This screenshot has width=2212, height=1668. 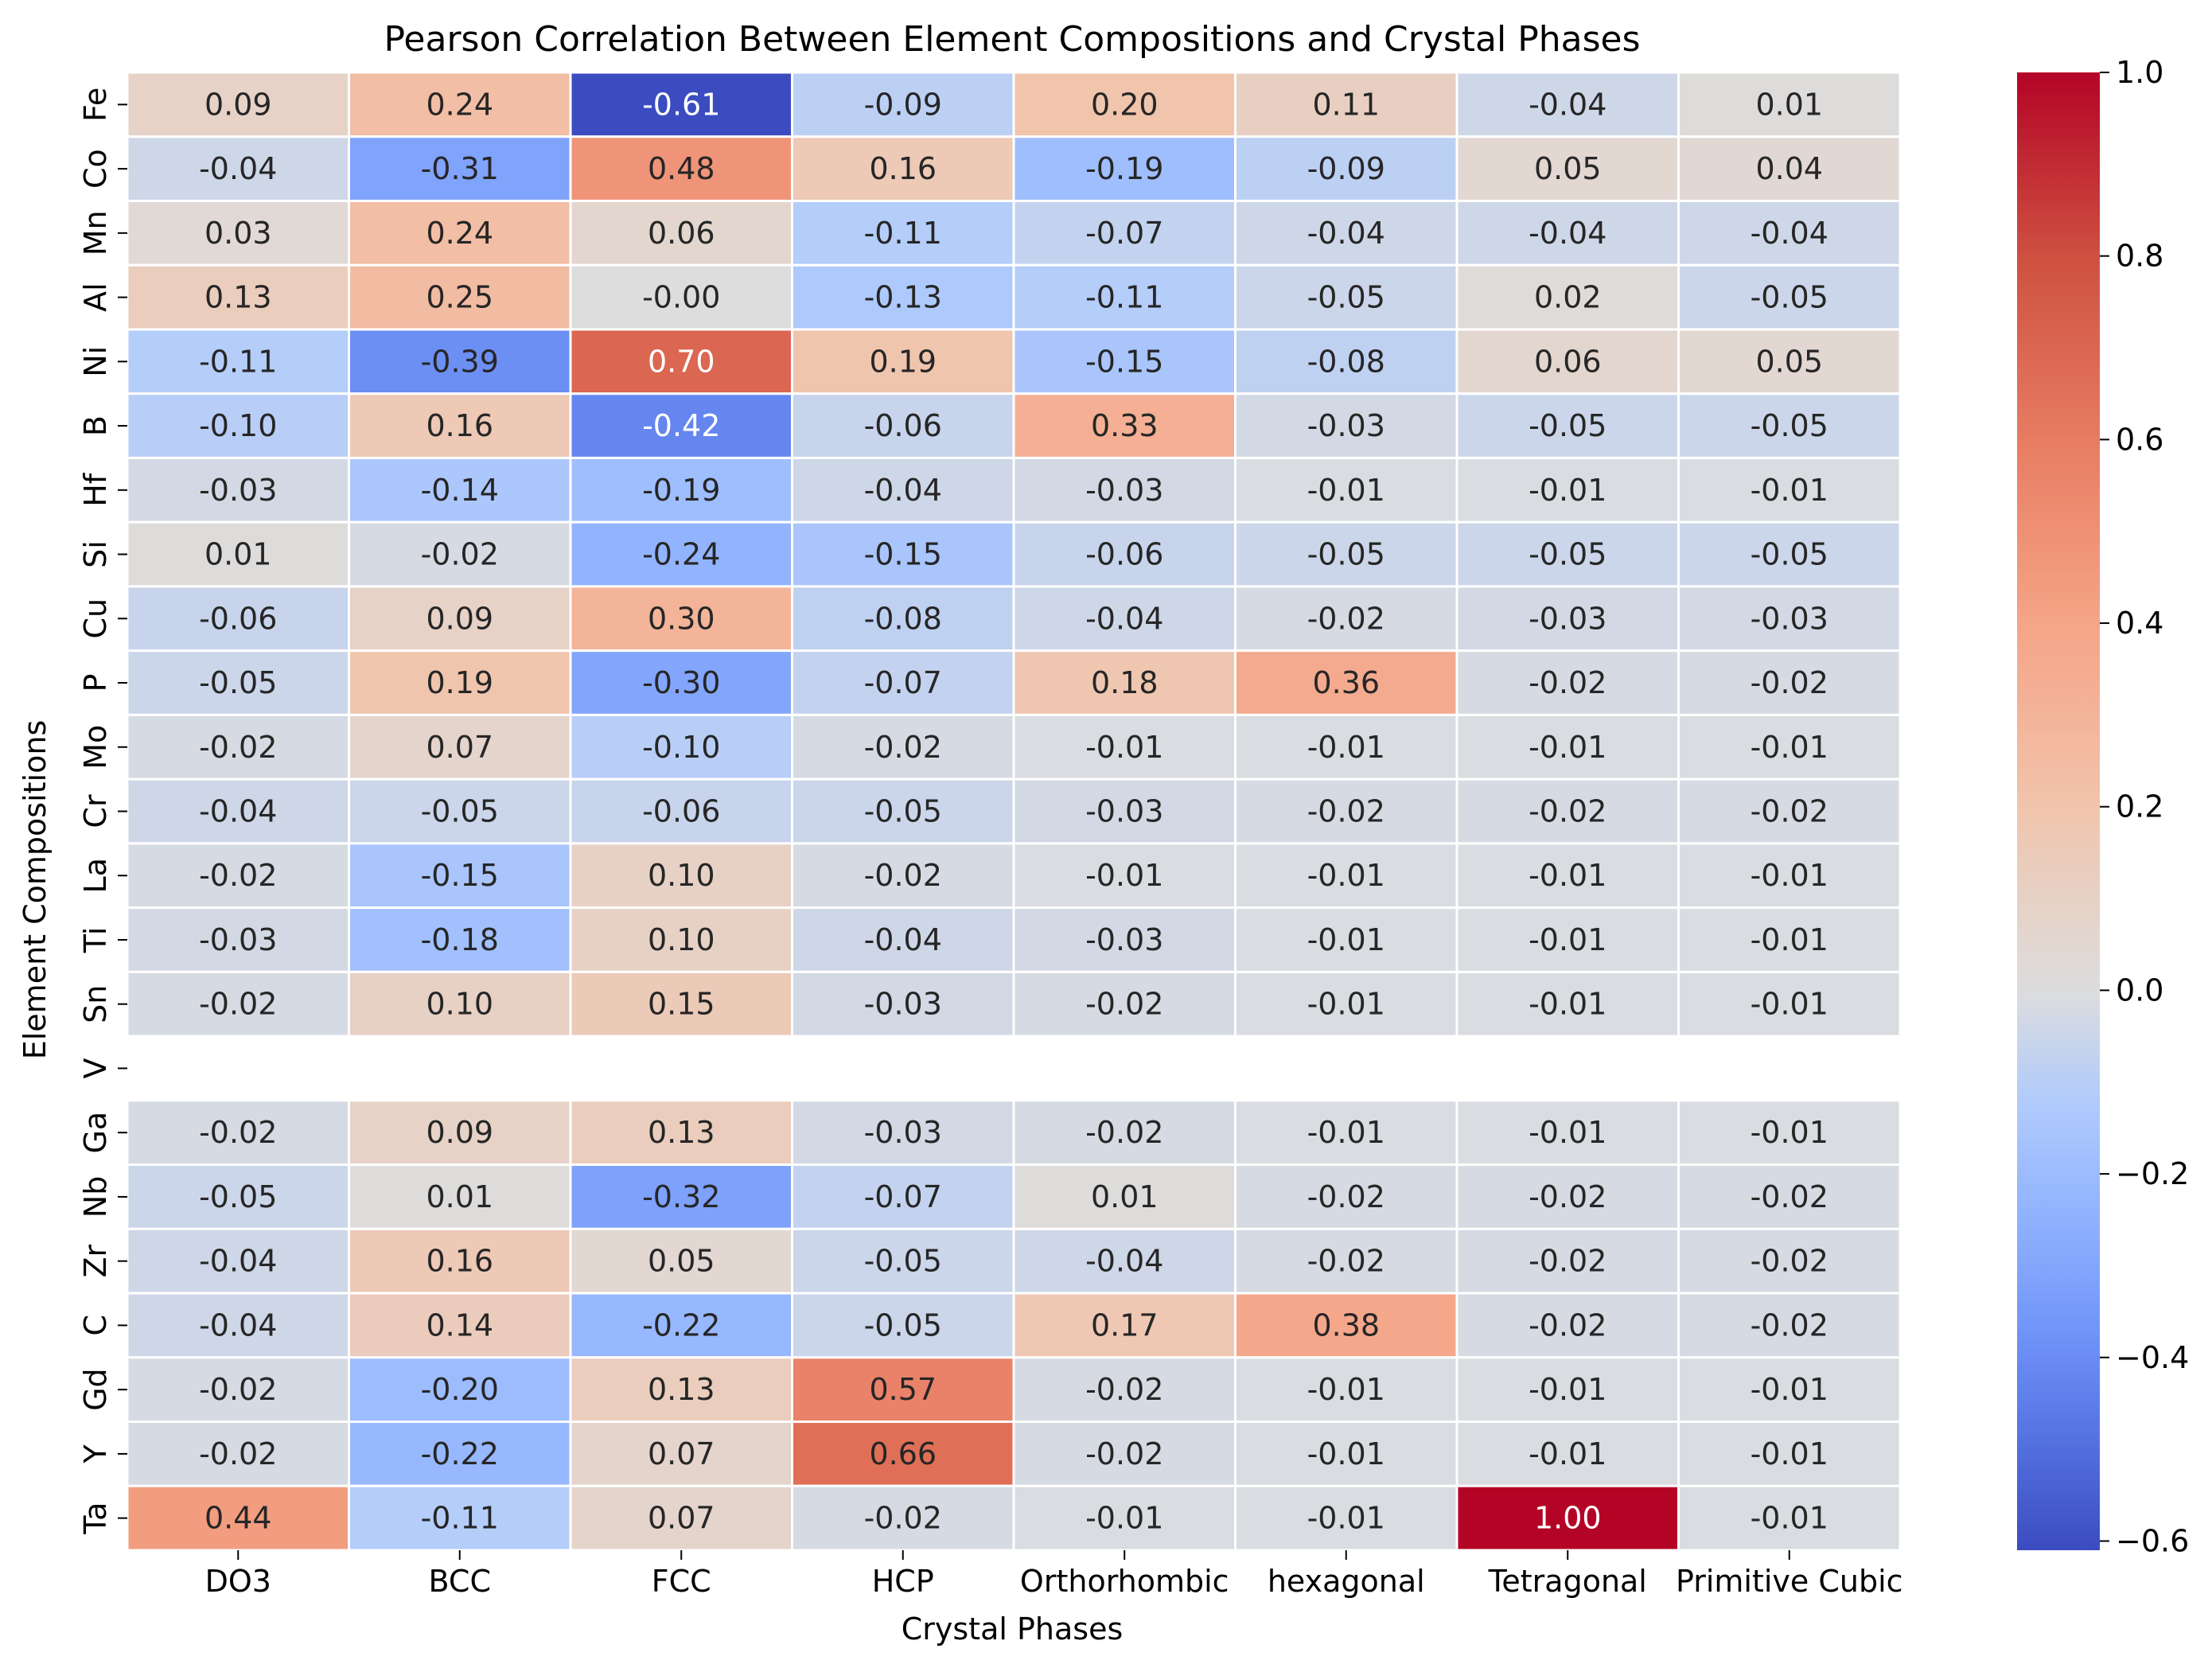 I want to click on cell-value-label: -0.32, so click(x=681, y=1196).